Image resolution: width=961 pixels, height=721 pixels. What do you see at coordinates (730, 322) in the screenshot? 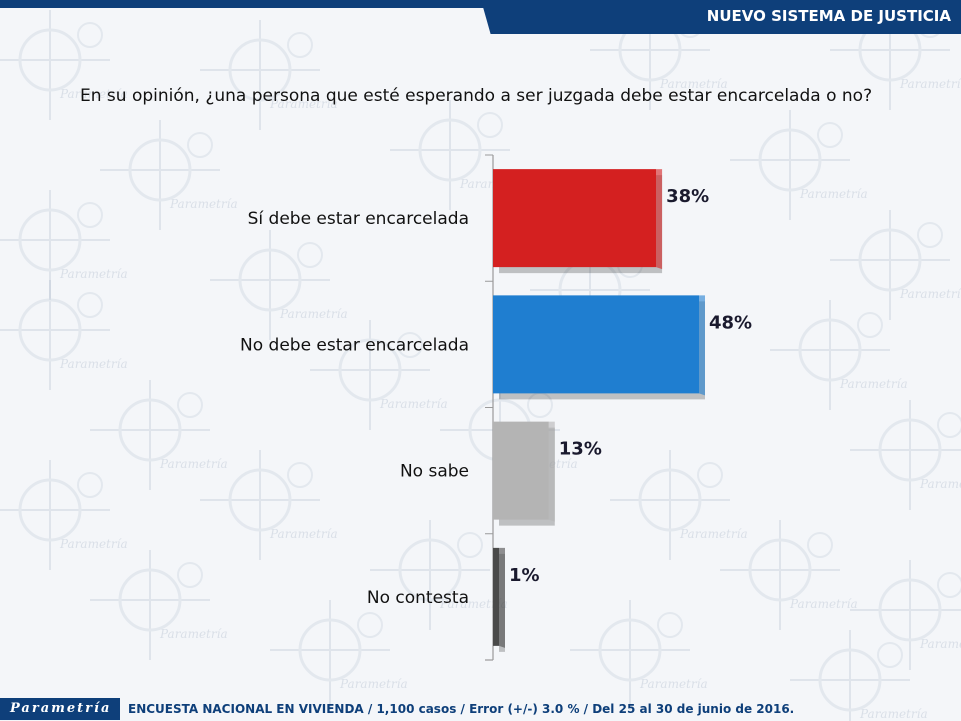
I see `value-label: 48%` at bounding box center [730, 322].